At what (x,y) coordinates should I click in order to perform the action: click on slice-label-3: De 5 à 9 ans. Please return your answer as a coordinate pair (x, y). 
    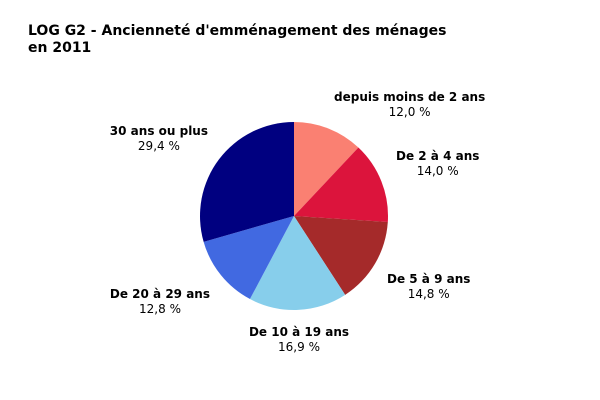
    Looking at the image, I should click on (428, 279).